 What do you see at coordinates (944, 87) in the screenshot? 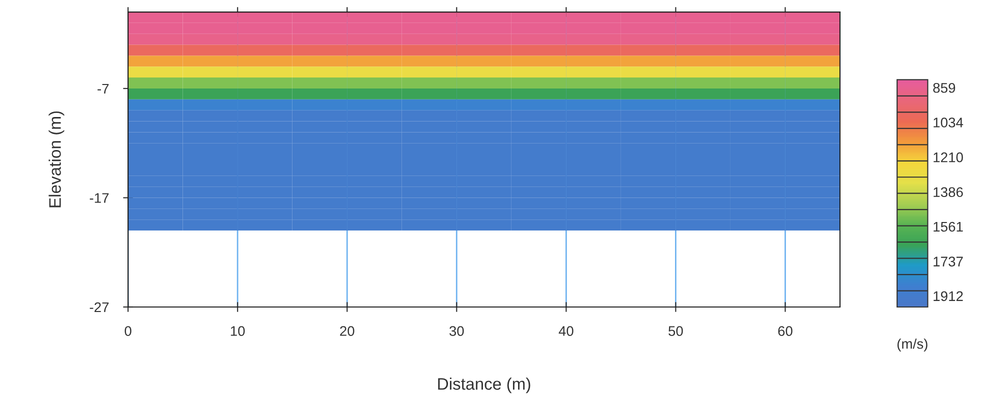
I see `color-bar-label: 859` at bounding box center [944, 87].